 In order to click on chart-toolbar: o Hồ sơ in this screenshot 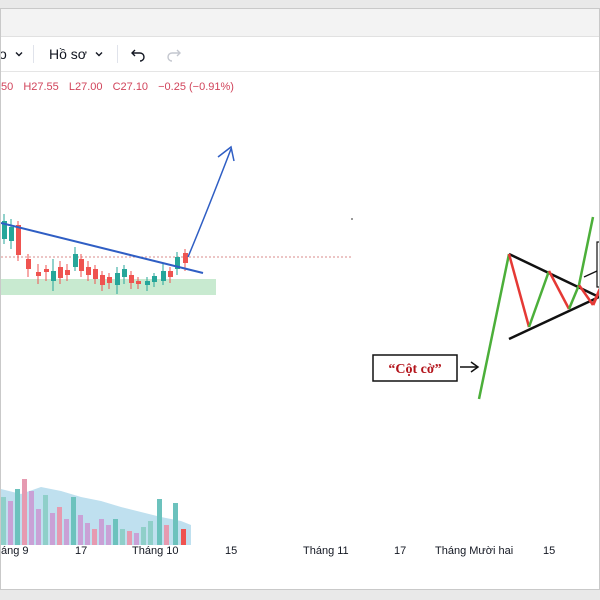, I will do `click(300, 54)`.